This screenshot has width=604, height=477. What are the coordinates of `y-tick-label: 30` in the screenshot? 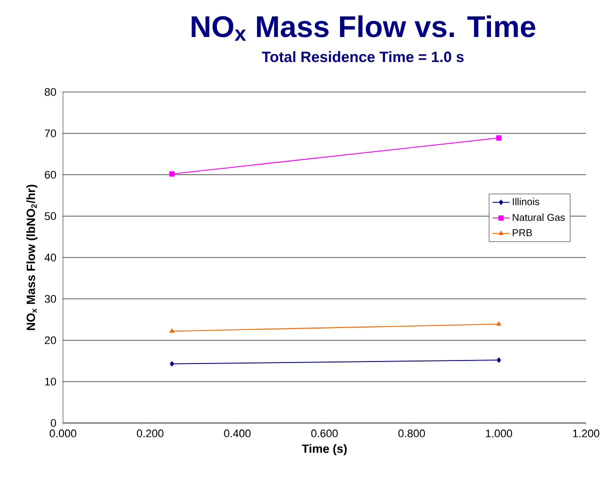 It's located at (50, 299).